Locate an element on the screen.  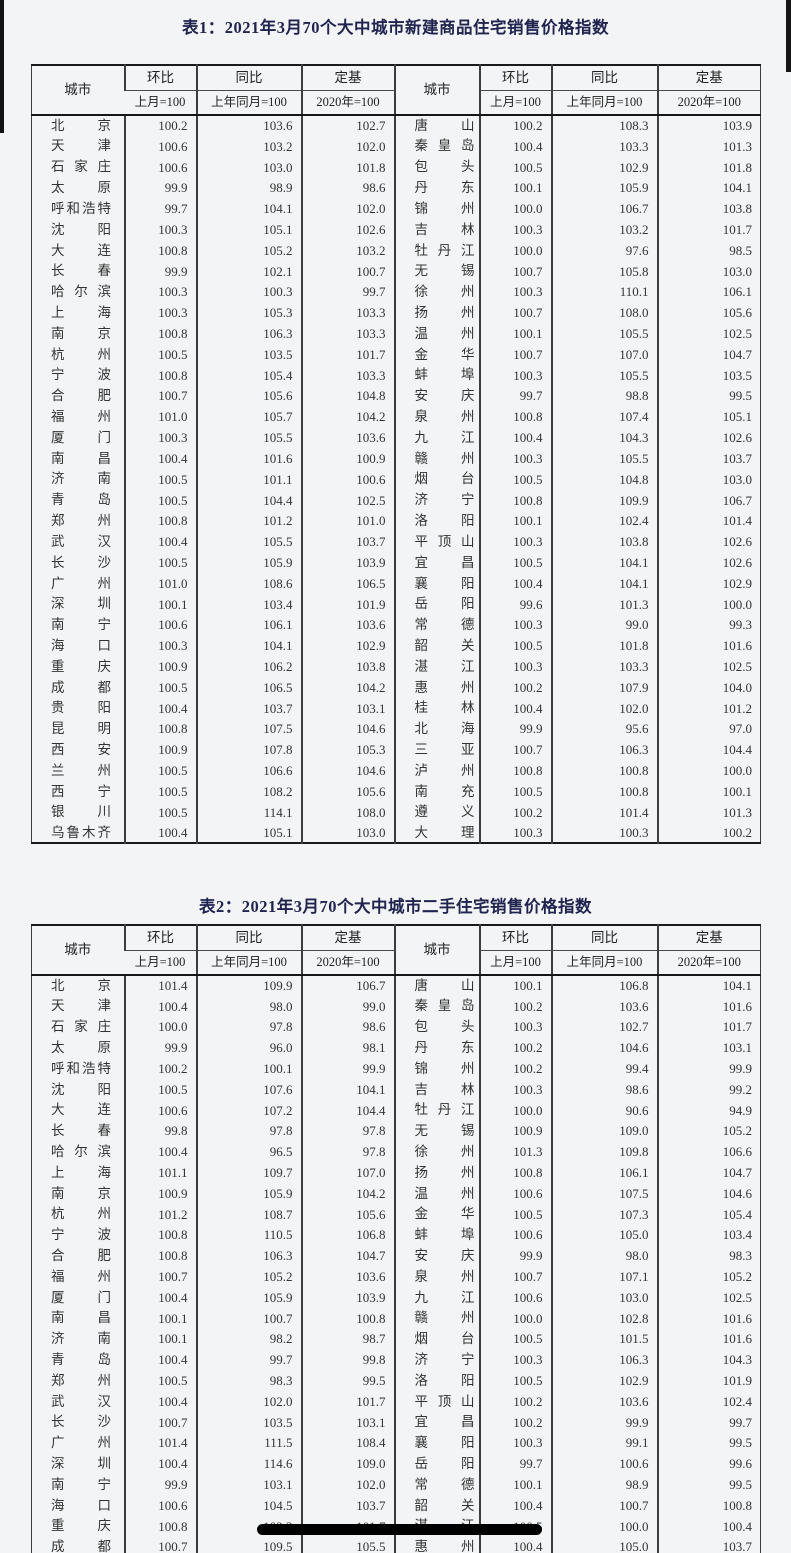
col-header-yoy: 同比 is located at coordinates (604, 938).